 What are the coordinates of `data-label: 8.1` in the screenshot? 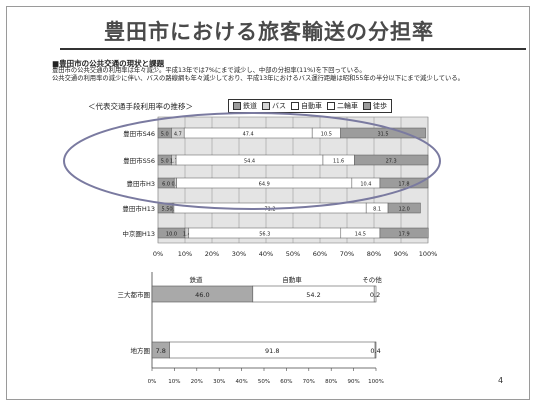 It's located at (377, 210).